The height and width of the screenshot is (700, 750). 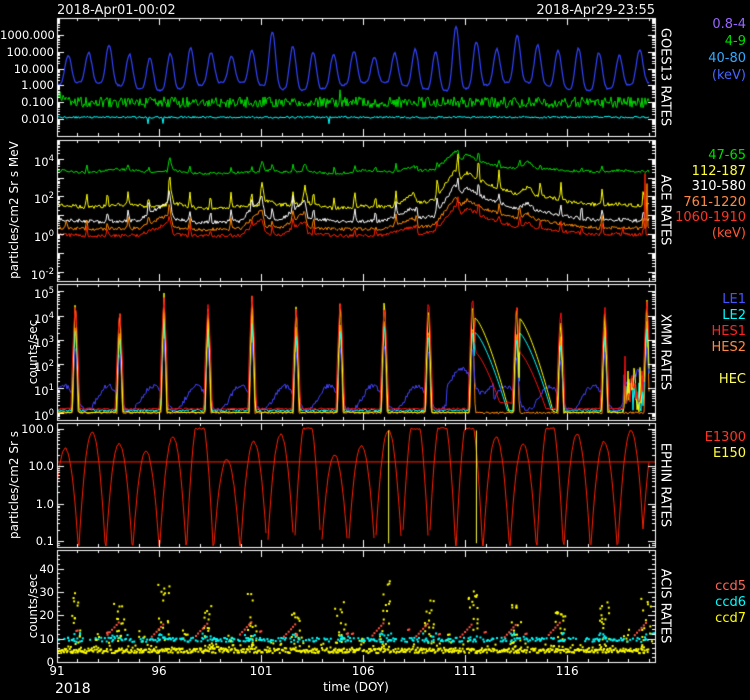 I want to click on y-tick-label: 1.000, so click(x=37, y=85).